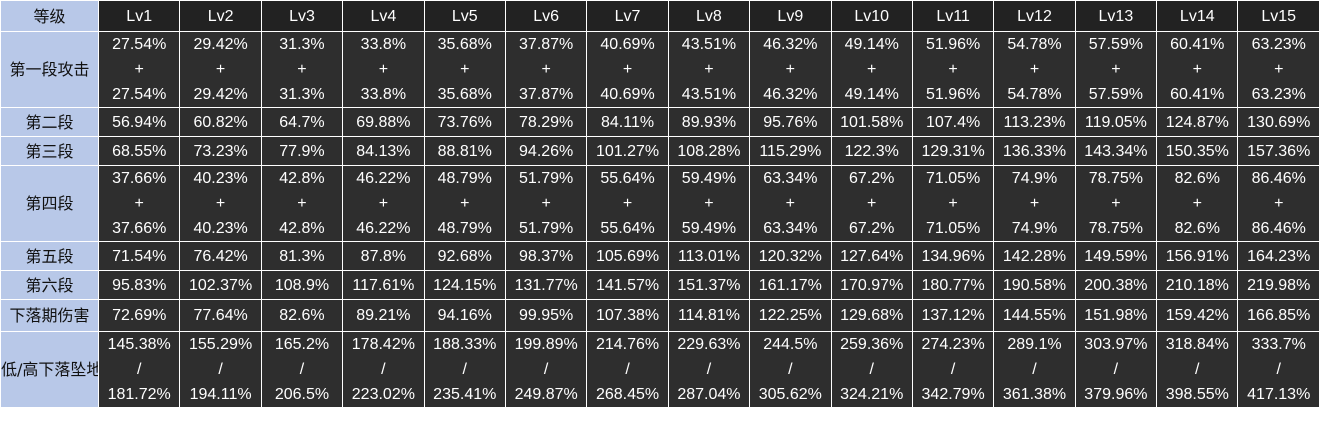  What do you see at coordinates (139, 315) in the screenshot?
I see `value-line: 72.69%` at bounding box center [139, 315].